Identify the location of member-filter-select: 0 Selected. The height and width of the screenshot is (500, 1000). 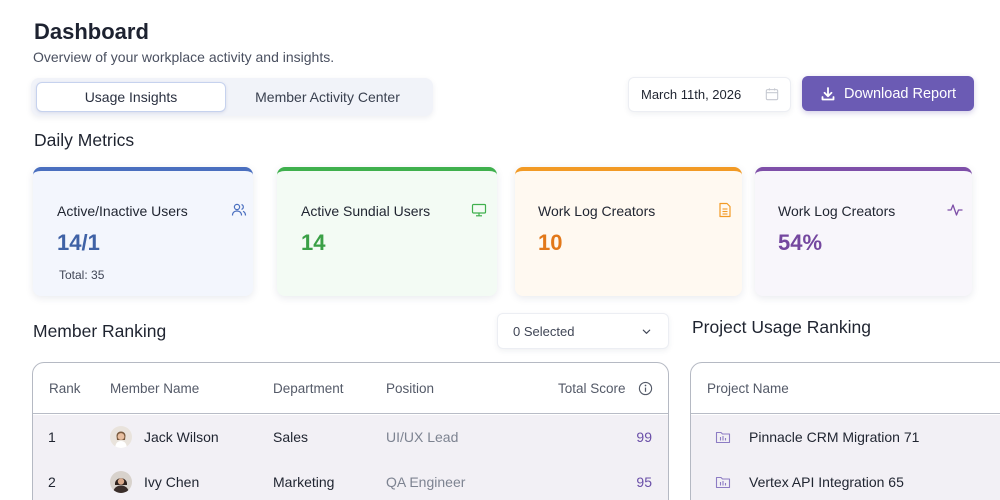
(583, 331).